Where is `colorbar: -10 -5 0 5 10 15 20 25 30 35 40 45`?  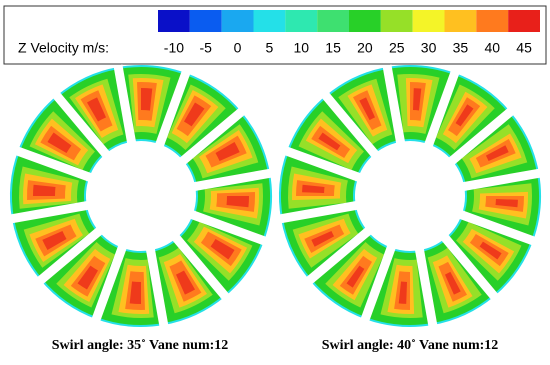 colorbar: -10 -5 0 5 10 15 20 25 30 35 40 45 is located at coordinates (349, 33).